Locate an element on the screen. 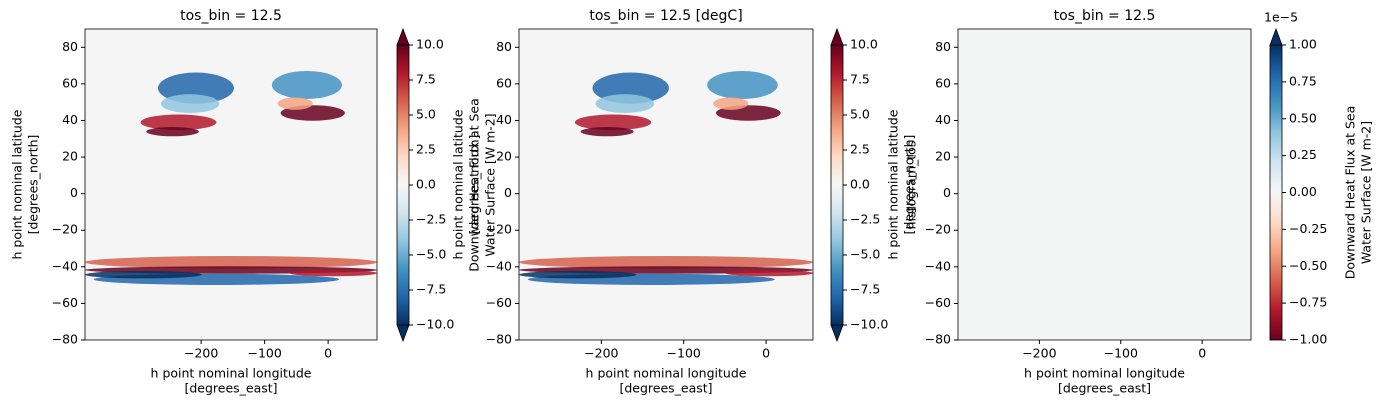  colorbar-offset: 1e−5 is located at coordinates (1281, 17).